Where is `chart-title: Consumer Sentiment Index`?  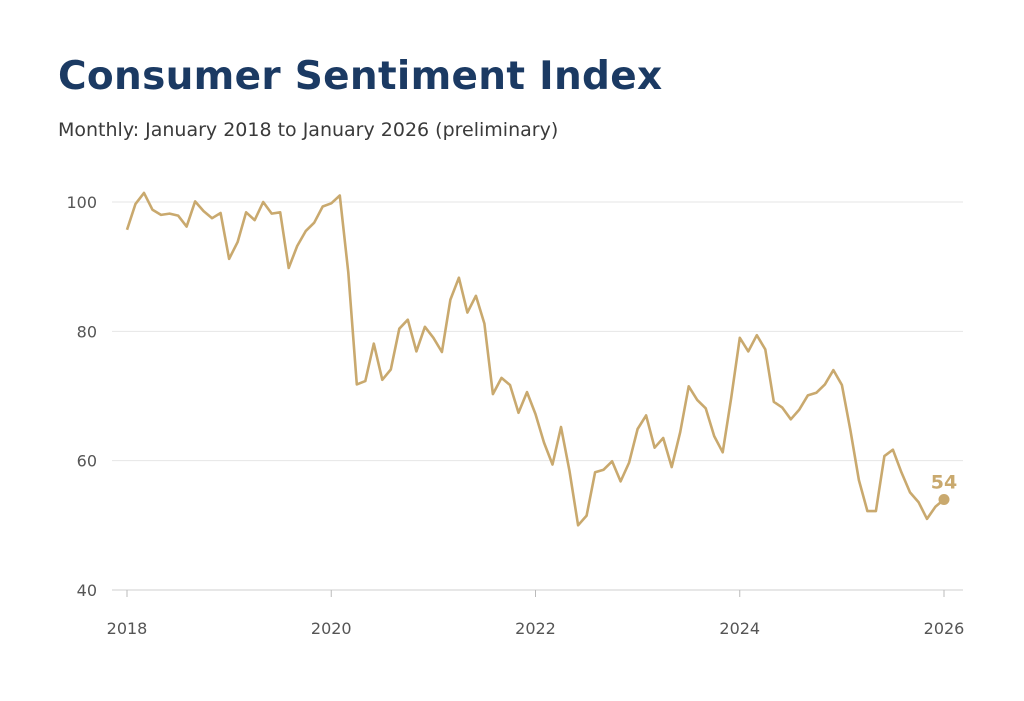
chart-title: Consumer Sentiment Index is located at coordinates (360, 76).